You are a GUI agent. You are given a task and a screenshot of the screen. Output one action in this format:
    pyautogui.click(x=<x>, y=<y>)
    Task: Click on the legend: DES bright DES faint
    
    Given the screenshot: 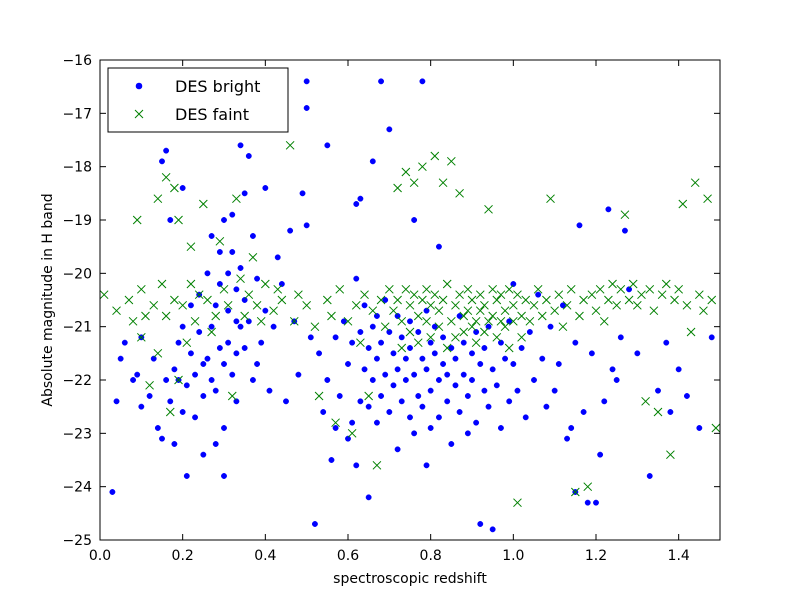 What is the action you would take?
    pyautogui.click(x=198, y=100)
    